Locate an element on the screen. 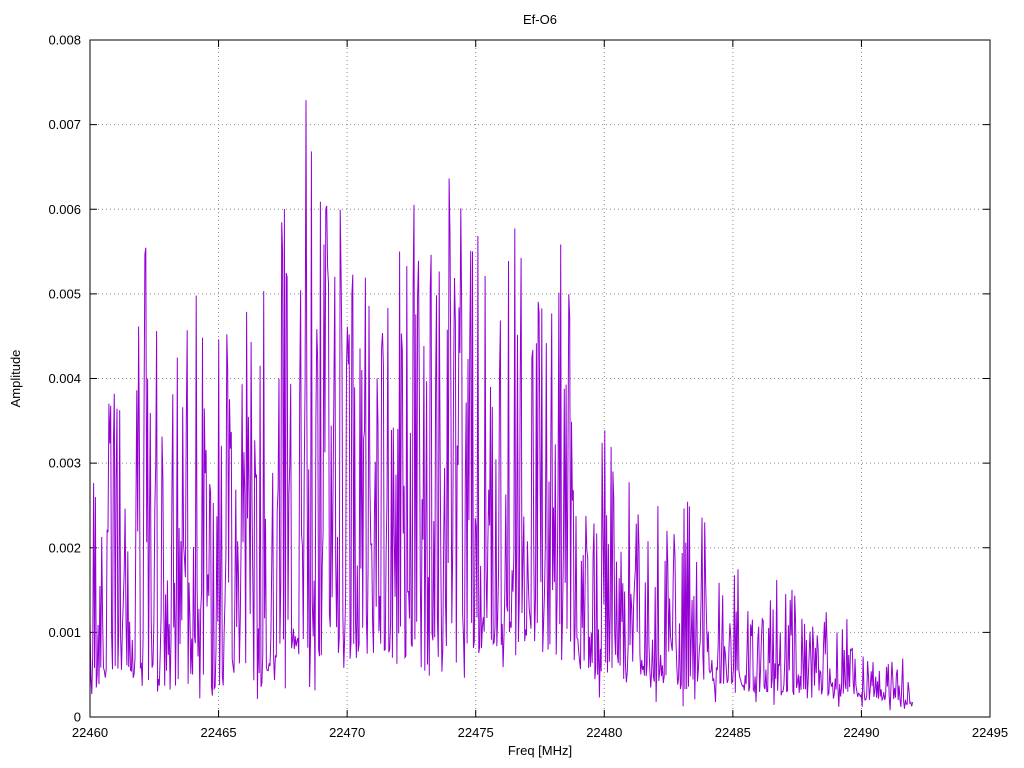  x-tick-label: 22480 is located at coordinates (604, 732).